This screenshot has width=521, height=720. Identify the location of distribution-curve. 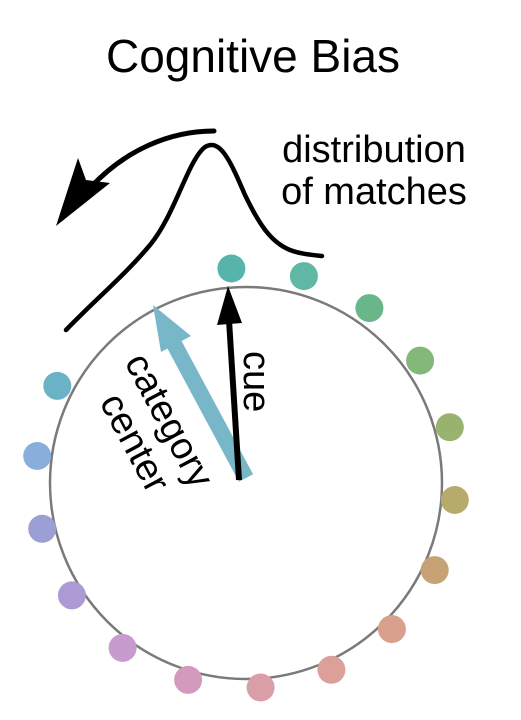
(194, 237).